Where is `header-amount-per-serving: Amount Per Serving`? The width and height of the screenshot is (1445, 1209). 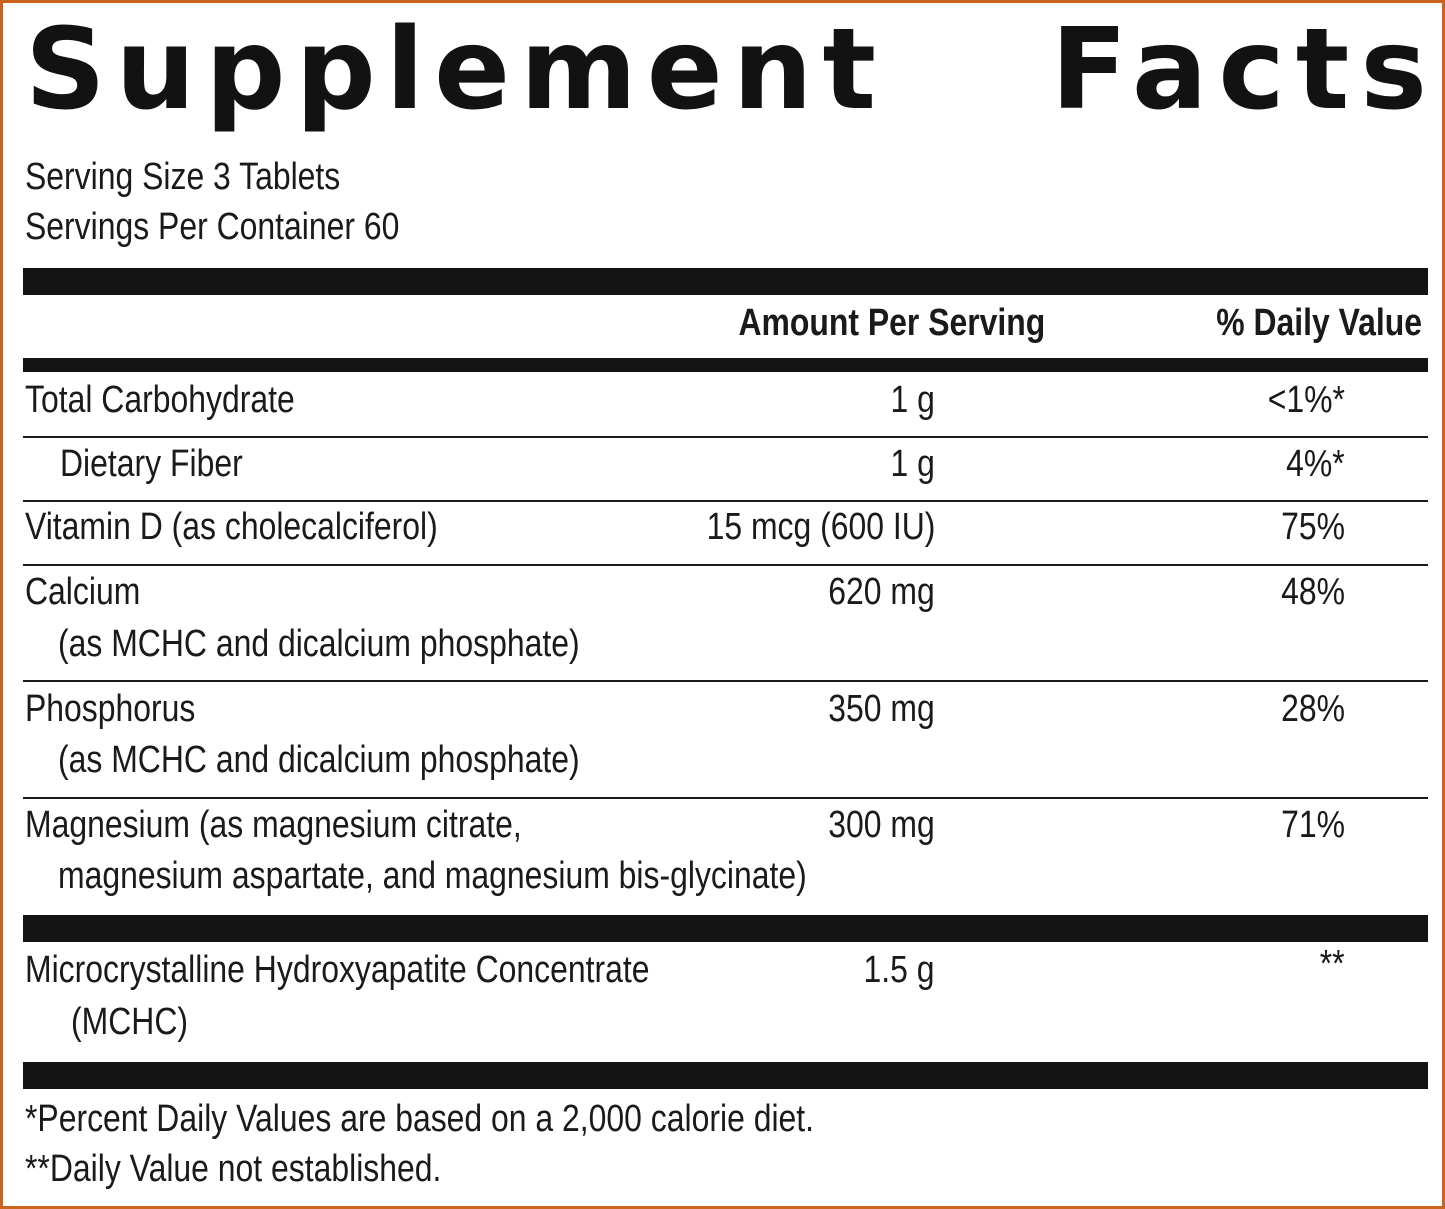
header-amount-per-serving: Amount Per Serving is located at coordinates (891, 323).